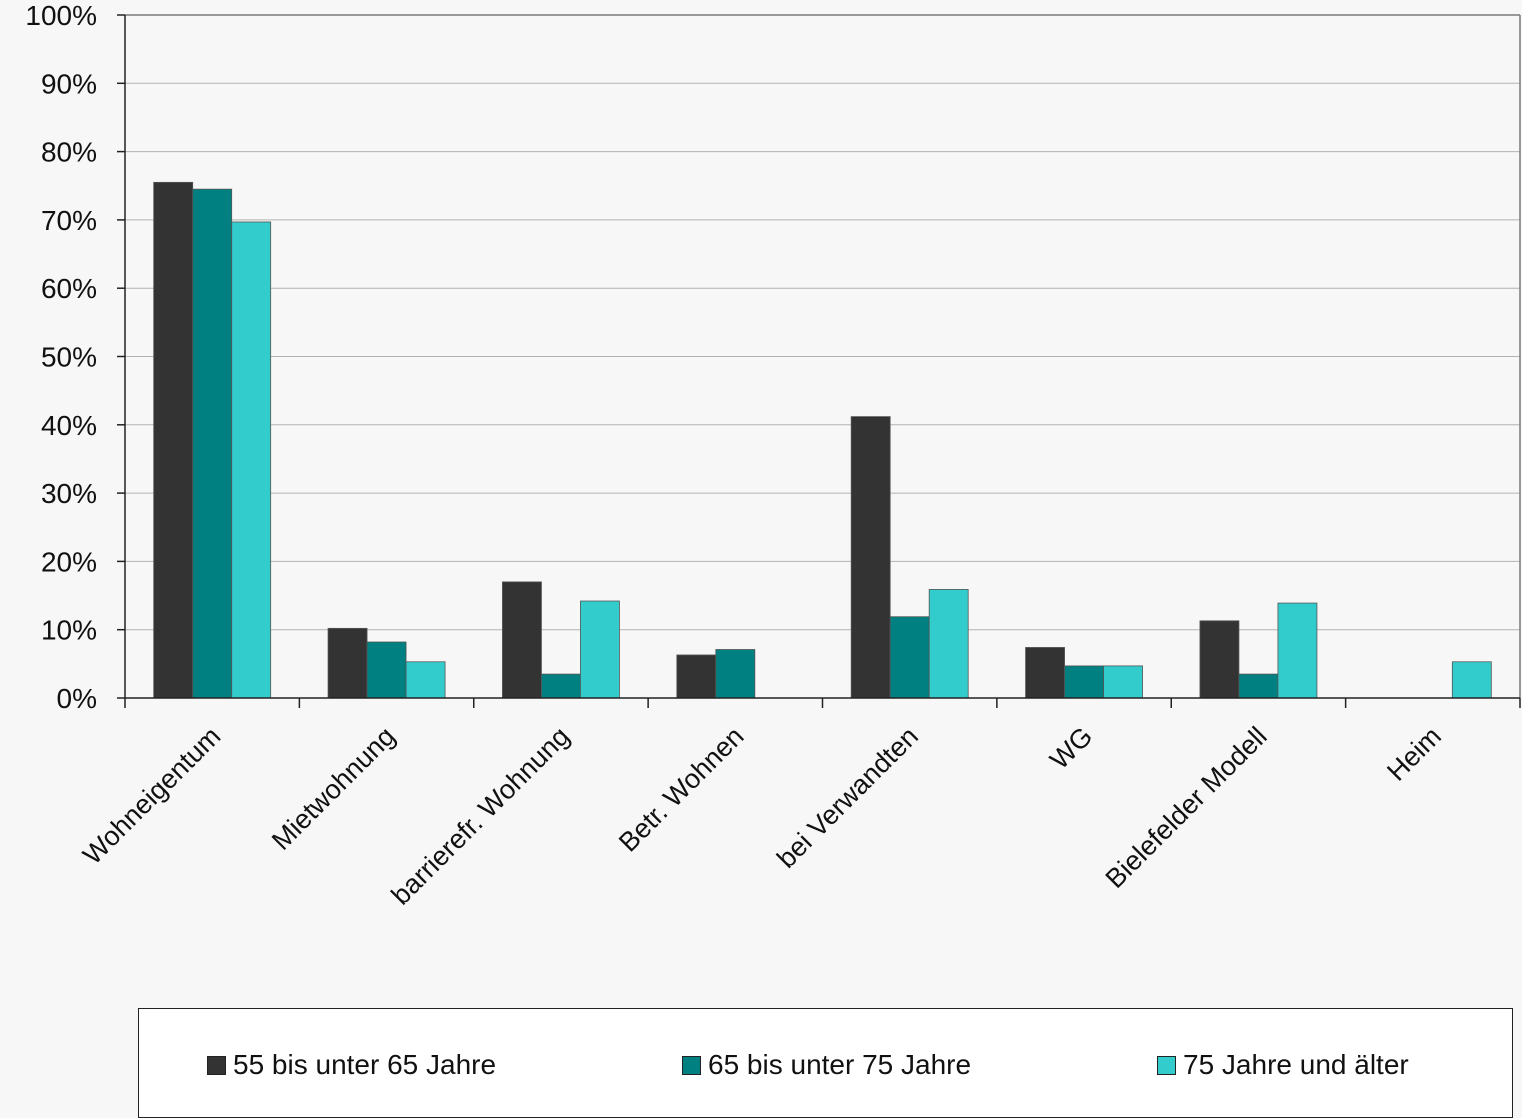  What do you see at coordinates (1296, 1064) in the screenshot?
I see `legend-label-series-3: 75 Jahre und älter` at bounding box center [1296, 1064].